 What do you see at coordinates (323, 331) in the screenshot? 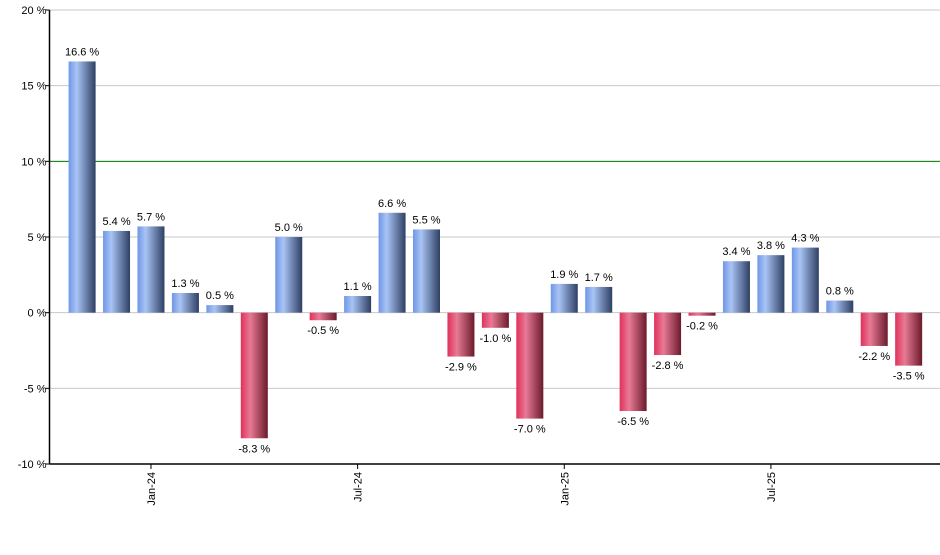
I see `data-label: -0.5 %` at bounding box center [323, 331].